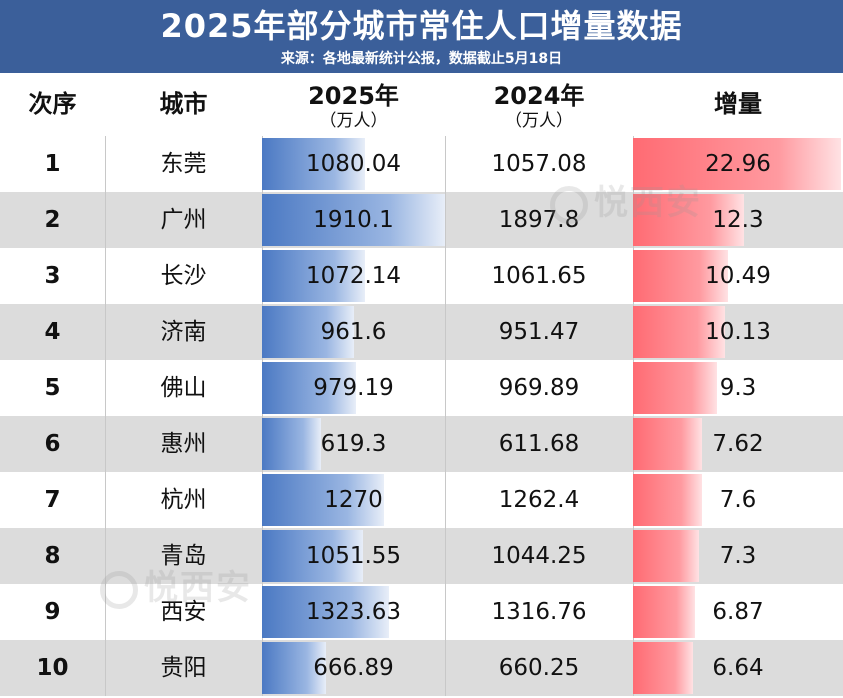 This screenshot has height=698, width=843. I want to click on table-row: 9 西安 1323.63 1316.76 6.87, so click(421, 612).